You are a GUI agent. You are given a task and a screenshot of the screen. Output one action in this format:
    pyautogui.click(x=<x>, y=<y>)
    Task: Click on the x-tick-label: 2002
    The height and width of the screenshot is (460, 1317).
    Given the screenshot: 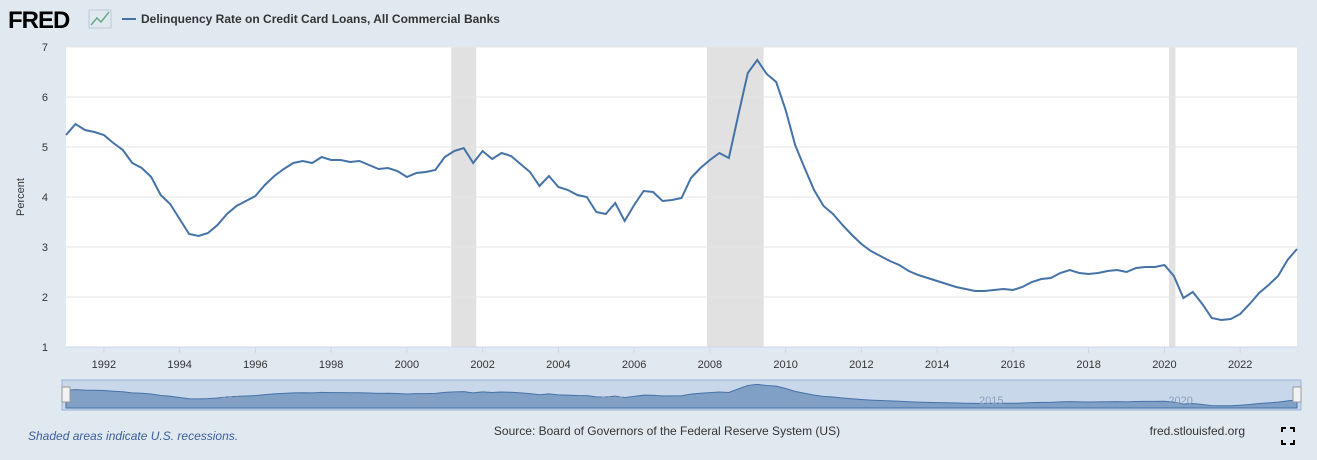 What is the action you would take?
    pyautogui.click(x=482, y=365)
    